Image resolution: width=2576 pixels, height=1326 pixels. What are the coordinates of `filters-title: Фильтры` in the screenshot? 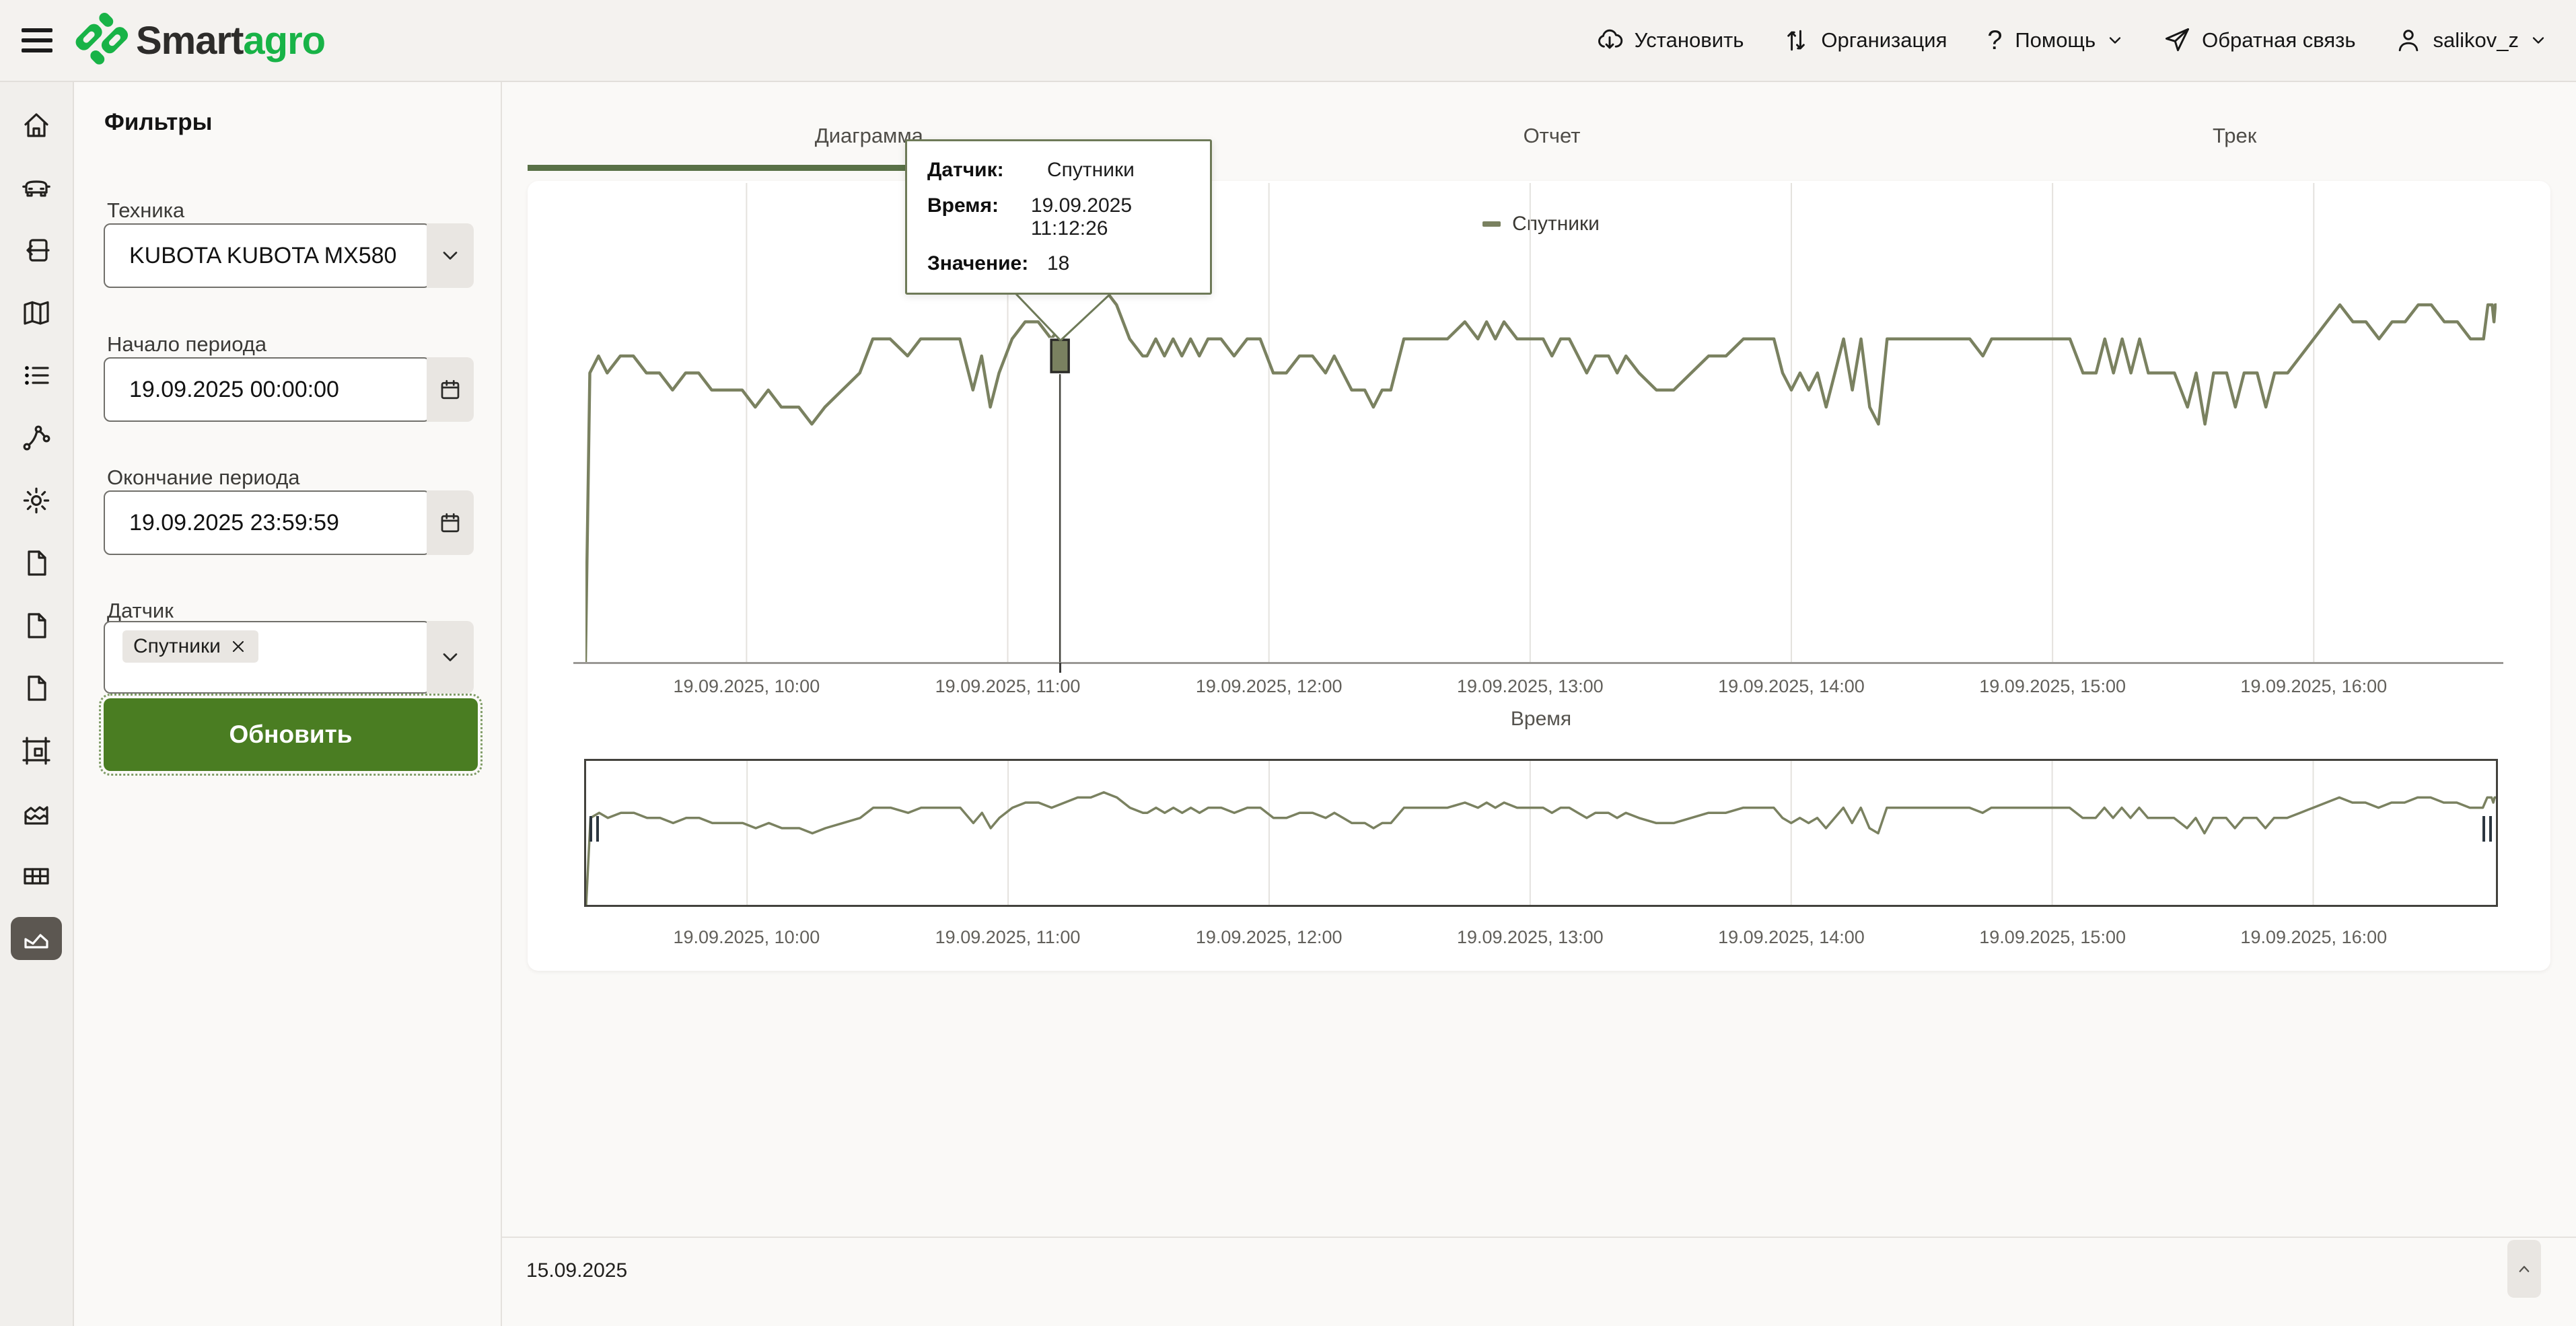 It's located at (158, 122).